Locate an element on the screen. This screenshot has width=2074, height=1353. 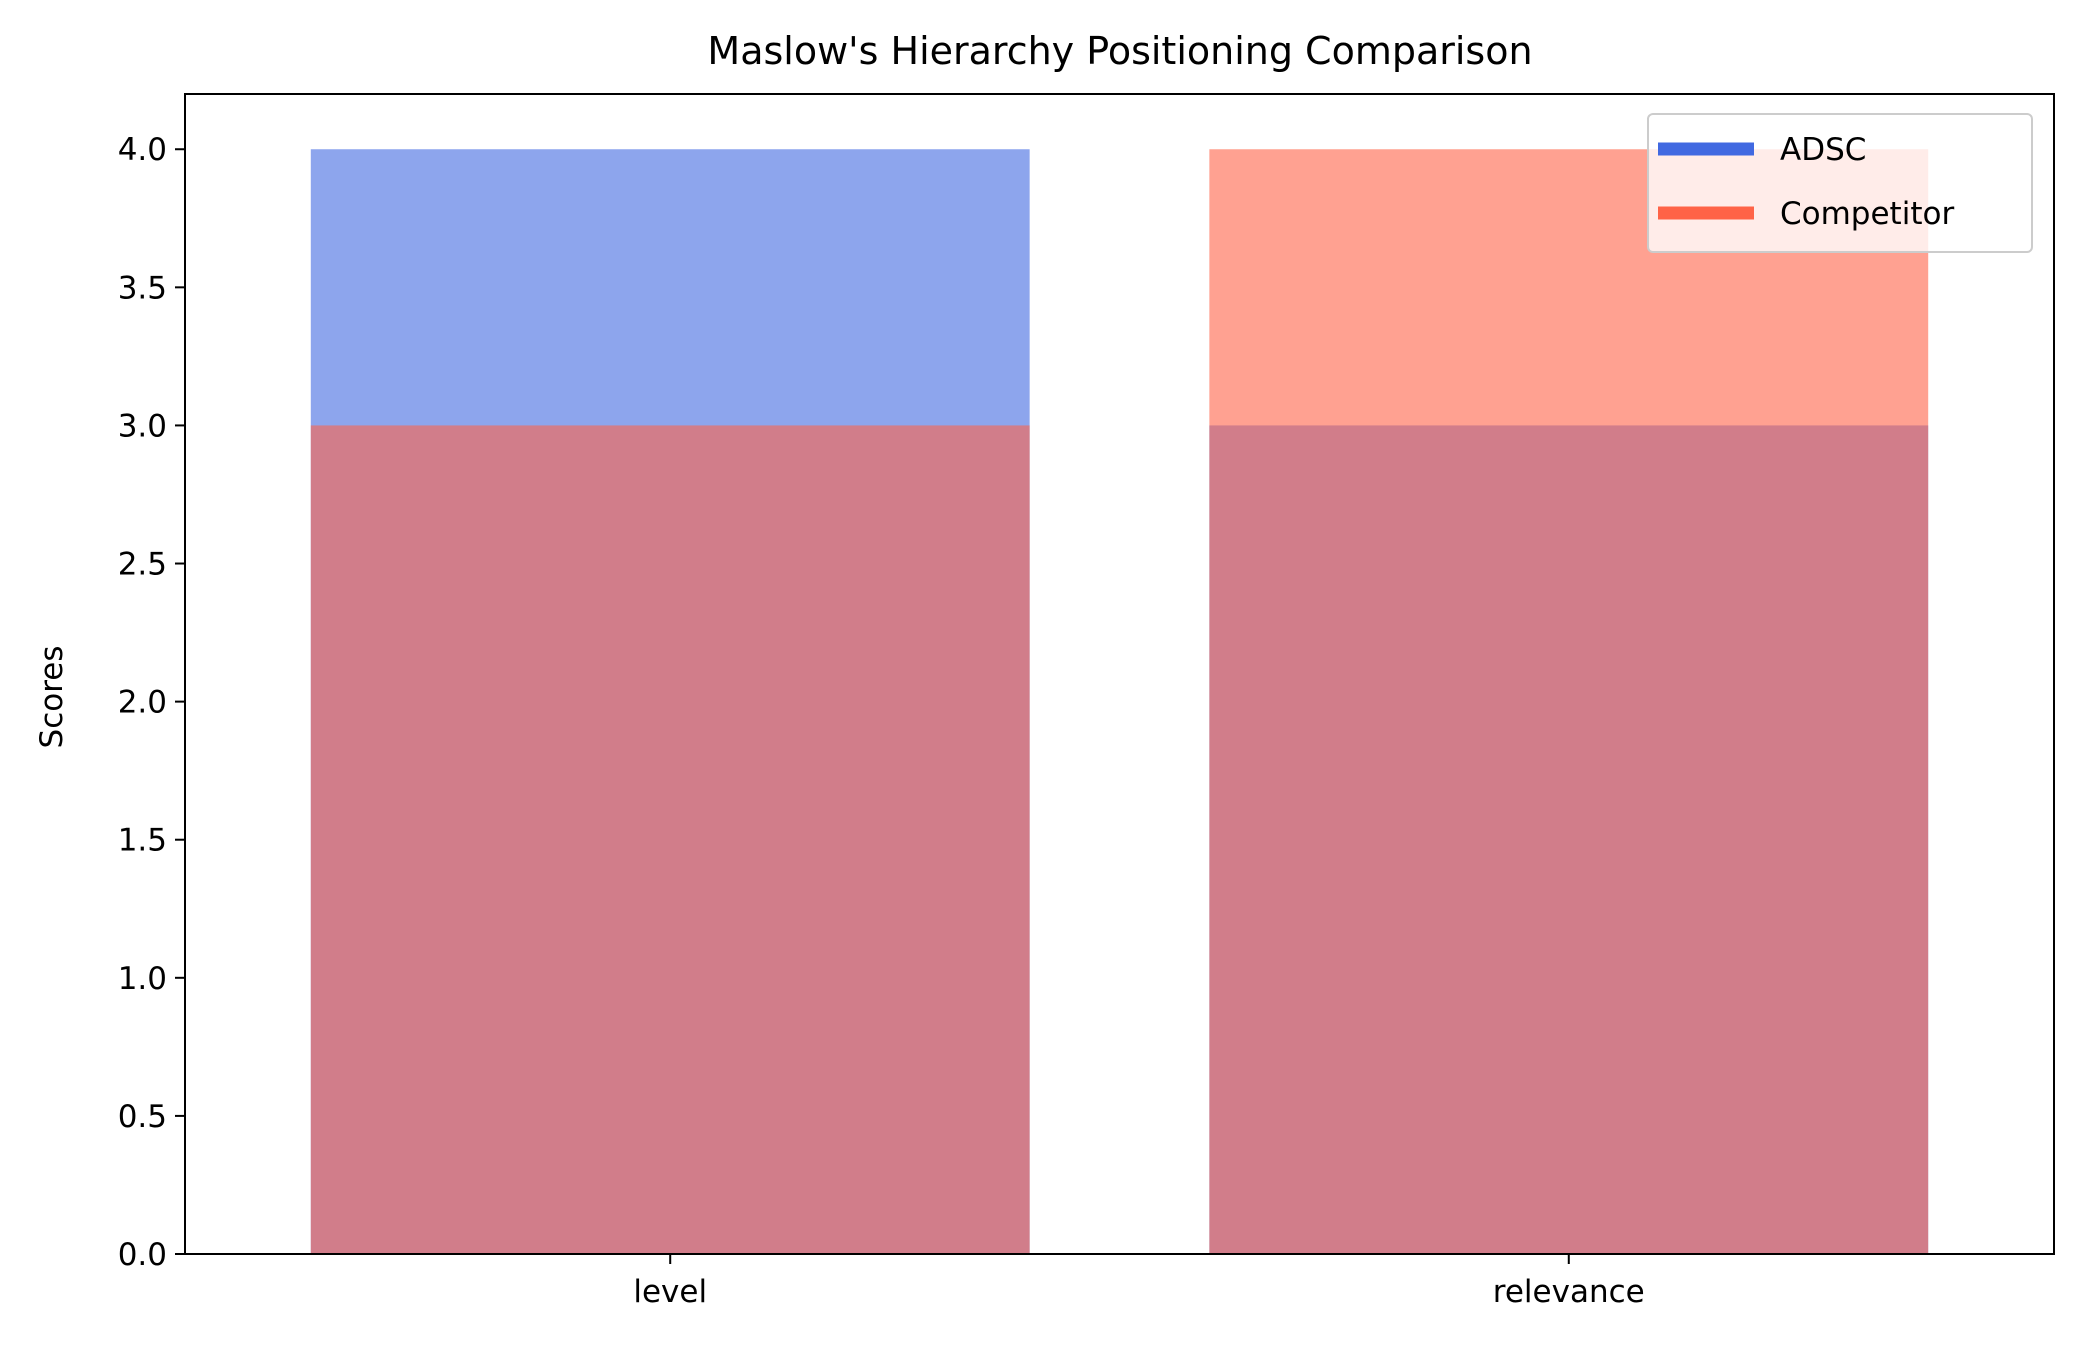
y-axis-label: Scores is located at coordinates (52, 697).